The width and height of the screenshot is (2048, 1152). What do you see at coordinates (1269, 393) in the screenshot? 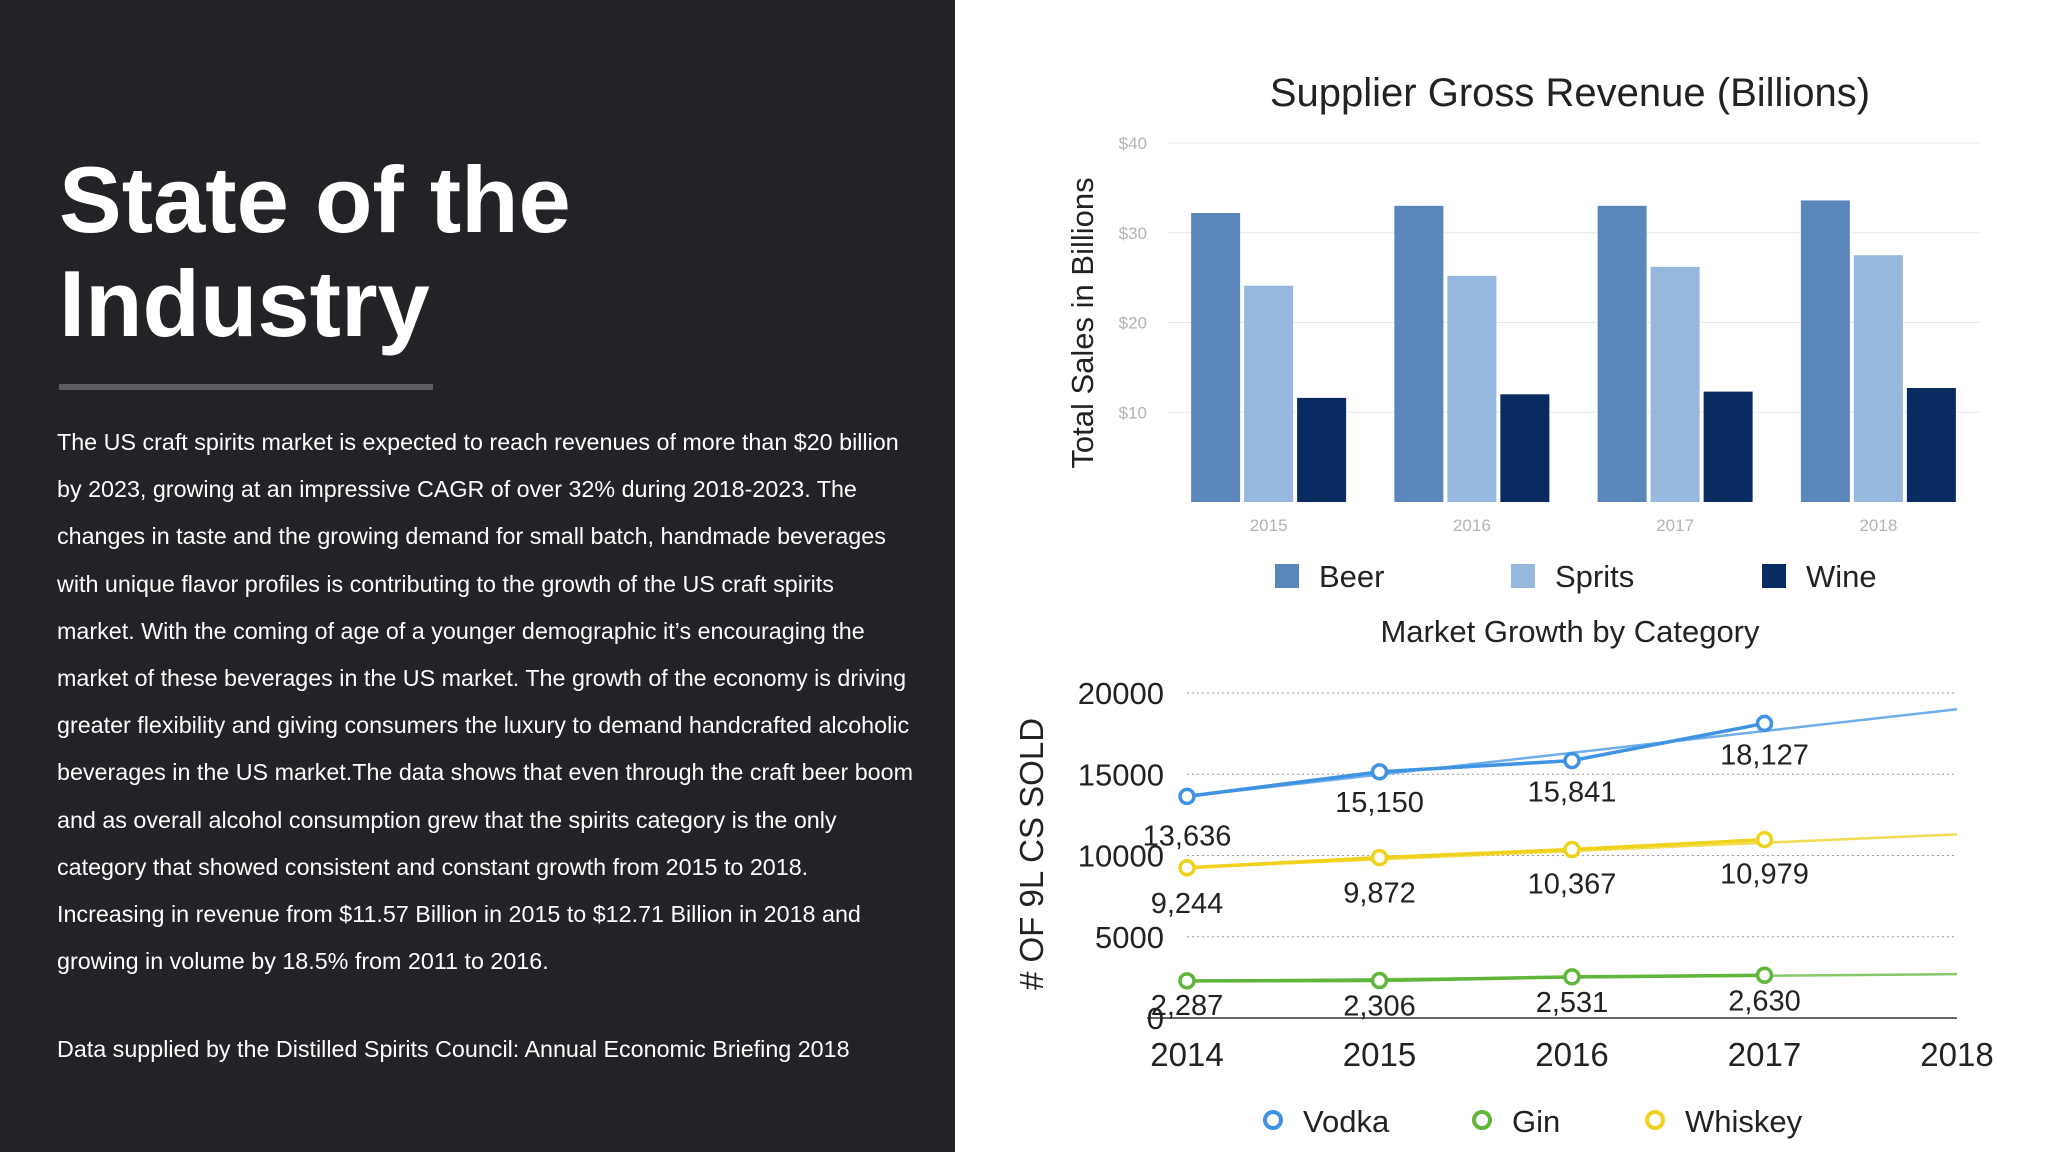
I see `bar-sprits-2015` at bounding box center [1269, 393].